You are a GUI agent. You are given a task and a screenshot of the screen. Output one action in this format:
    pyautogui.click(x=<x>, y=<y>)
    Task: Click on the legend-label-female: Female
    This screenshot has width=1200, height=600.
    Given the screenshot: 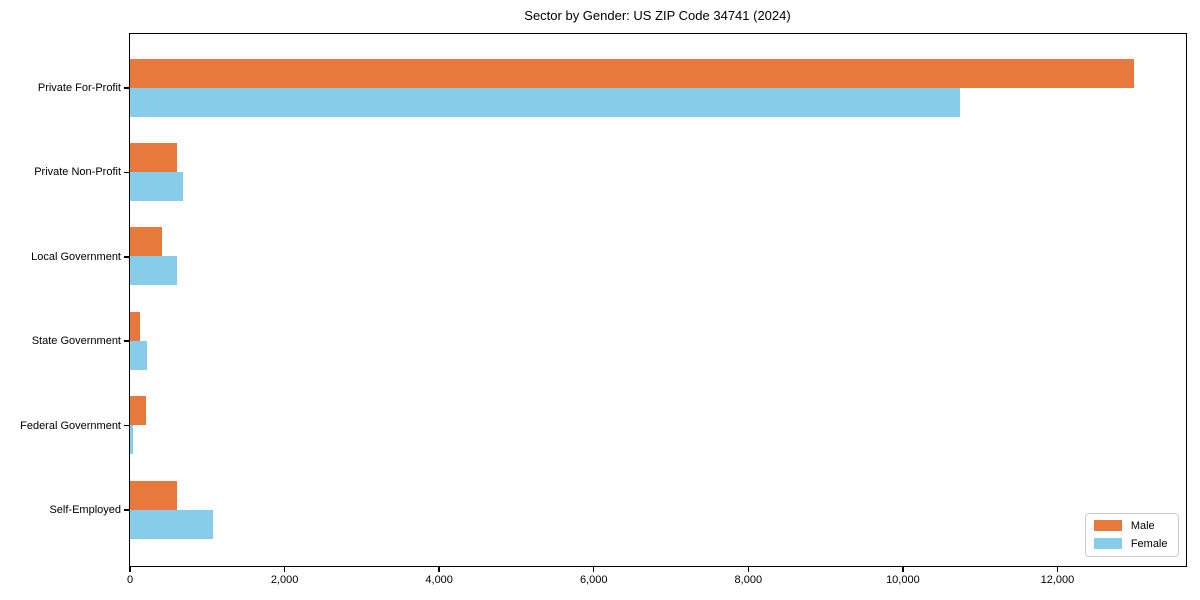 What is the action you would take?
    pyautogui.click(x=1149, y=543)
    